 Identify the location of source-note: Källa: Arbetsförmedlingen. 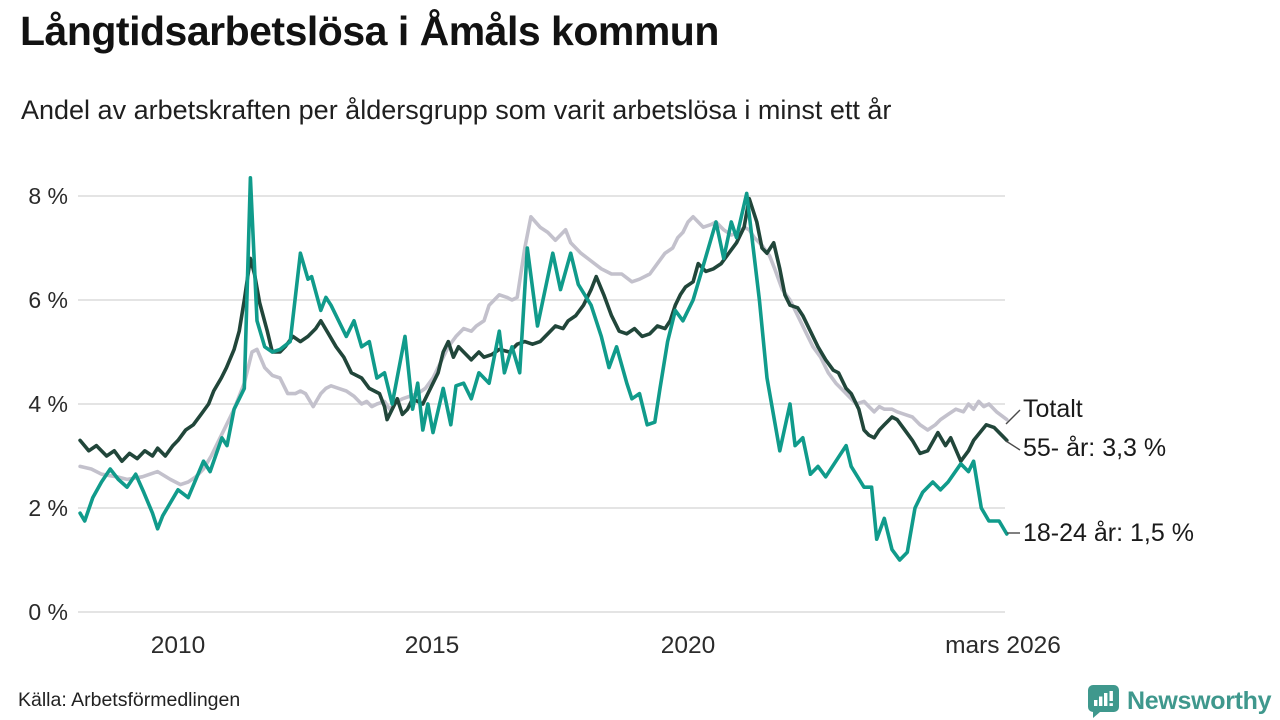
(129, 700).